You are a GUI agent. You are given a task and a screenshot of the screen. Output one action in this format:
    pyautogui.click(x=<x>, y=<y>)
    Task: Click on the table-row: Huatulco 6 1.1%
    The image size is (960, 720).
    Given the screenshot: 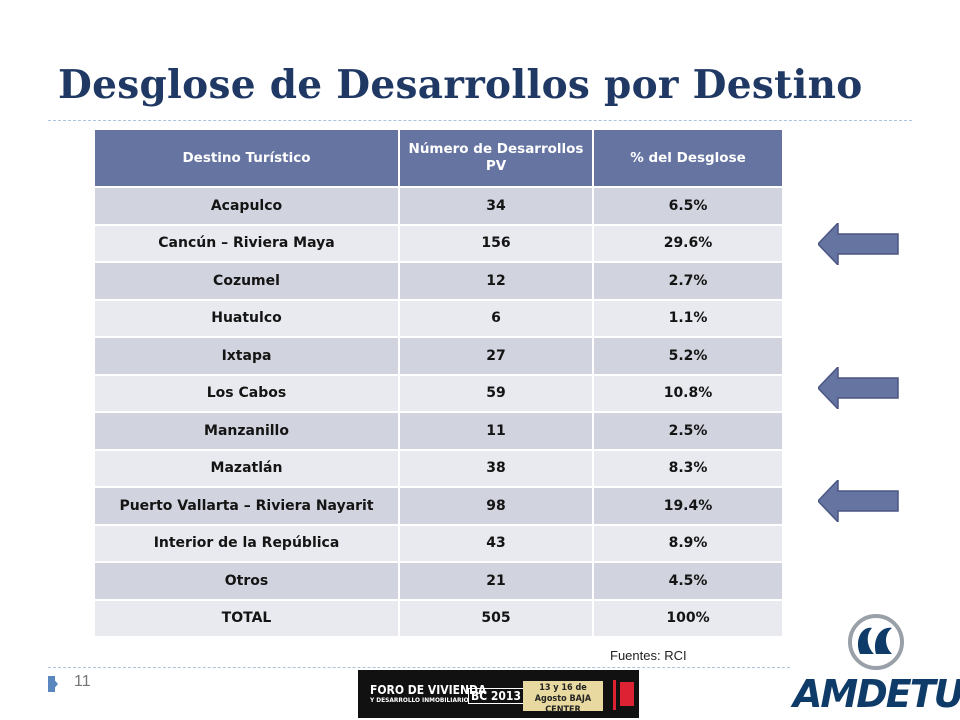 What is the action you would take?
    pyautogui.click(x=438, y=317)
    